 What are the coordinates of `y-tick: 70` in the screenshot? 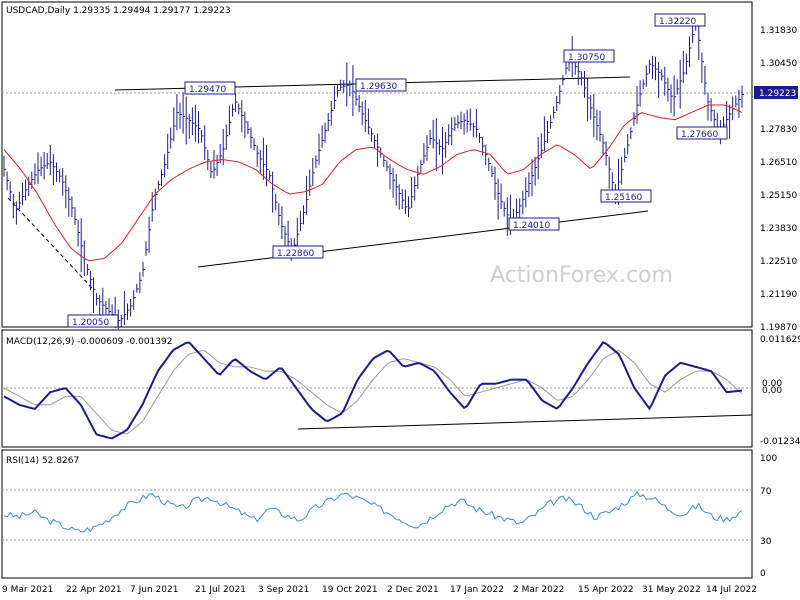 It's located at (766, 492).